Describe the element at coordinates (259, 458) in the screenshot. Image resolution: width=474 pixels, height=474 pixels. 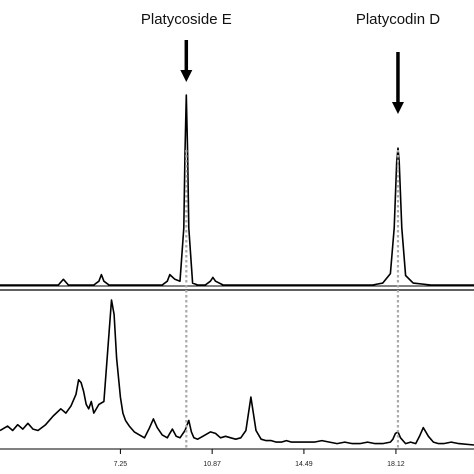
I see `x-axis-ticks: 7.25 10.87 14.49 18.12` at that location.